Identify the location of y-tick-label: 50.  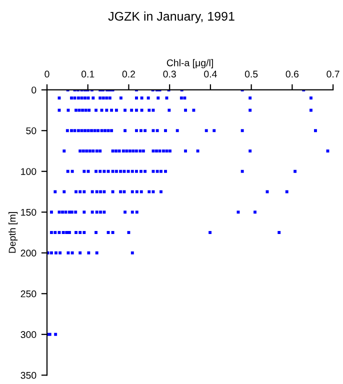
(31, 130).